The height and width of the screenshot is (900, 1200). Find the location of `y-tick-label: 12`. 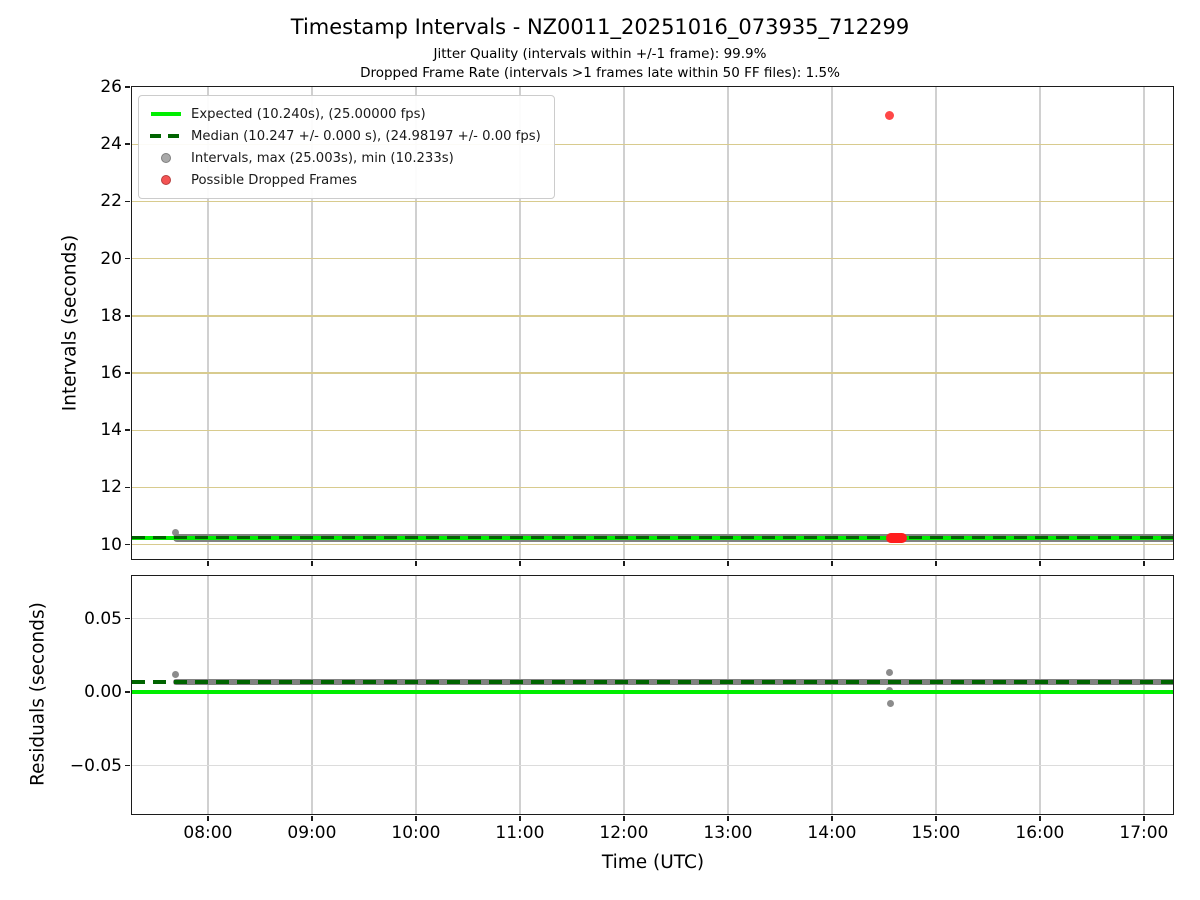

y-tick-label: 12 is located at coordinates (111, 487).